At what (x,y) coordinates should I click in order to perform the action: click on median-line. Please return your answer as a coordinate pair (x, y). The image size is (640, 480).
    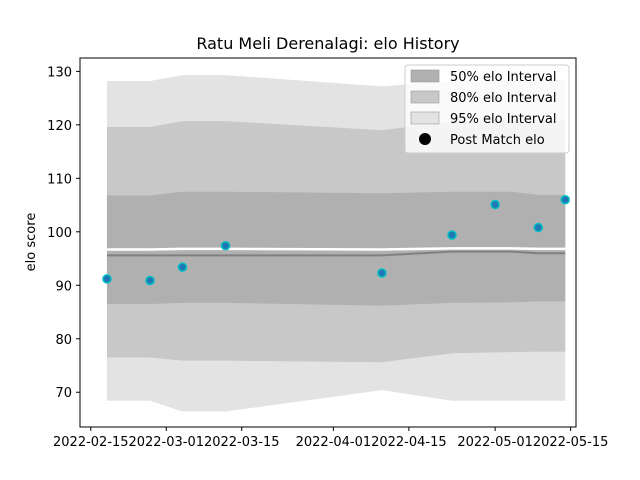
    Looking at the image, I should click on (336, 253).